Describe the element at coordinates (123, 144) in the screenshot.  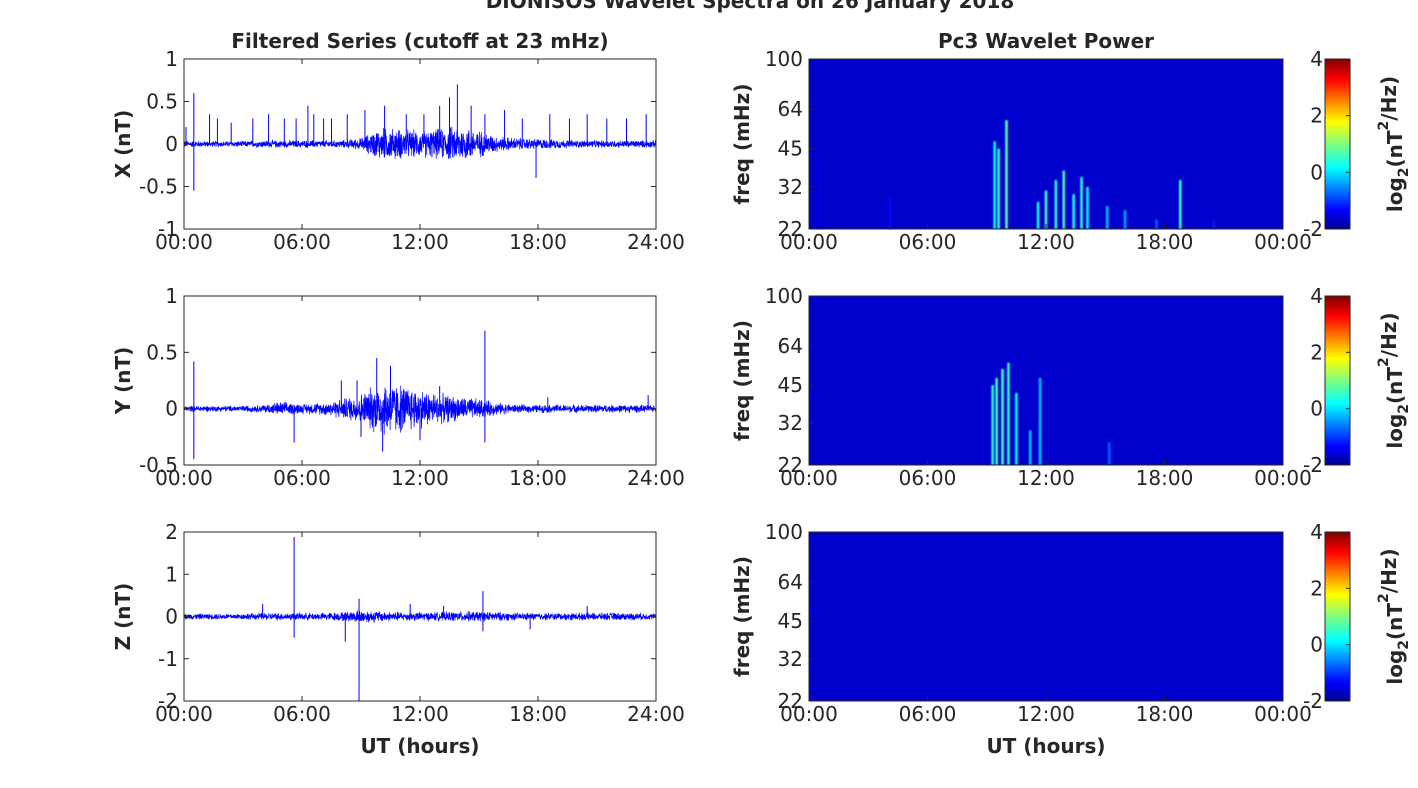
I see `y-axis-label: X (nT)` at that location.